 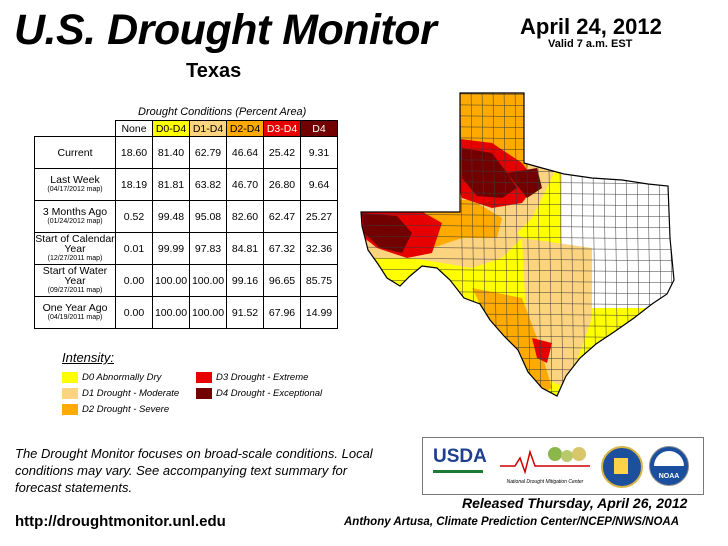 I want to click on table-cell: 46.70, so click(x=245, y=184).